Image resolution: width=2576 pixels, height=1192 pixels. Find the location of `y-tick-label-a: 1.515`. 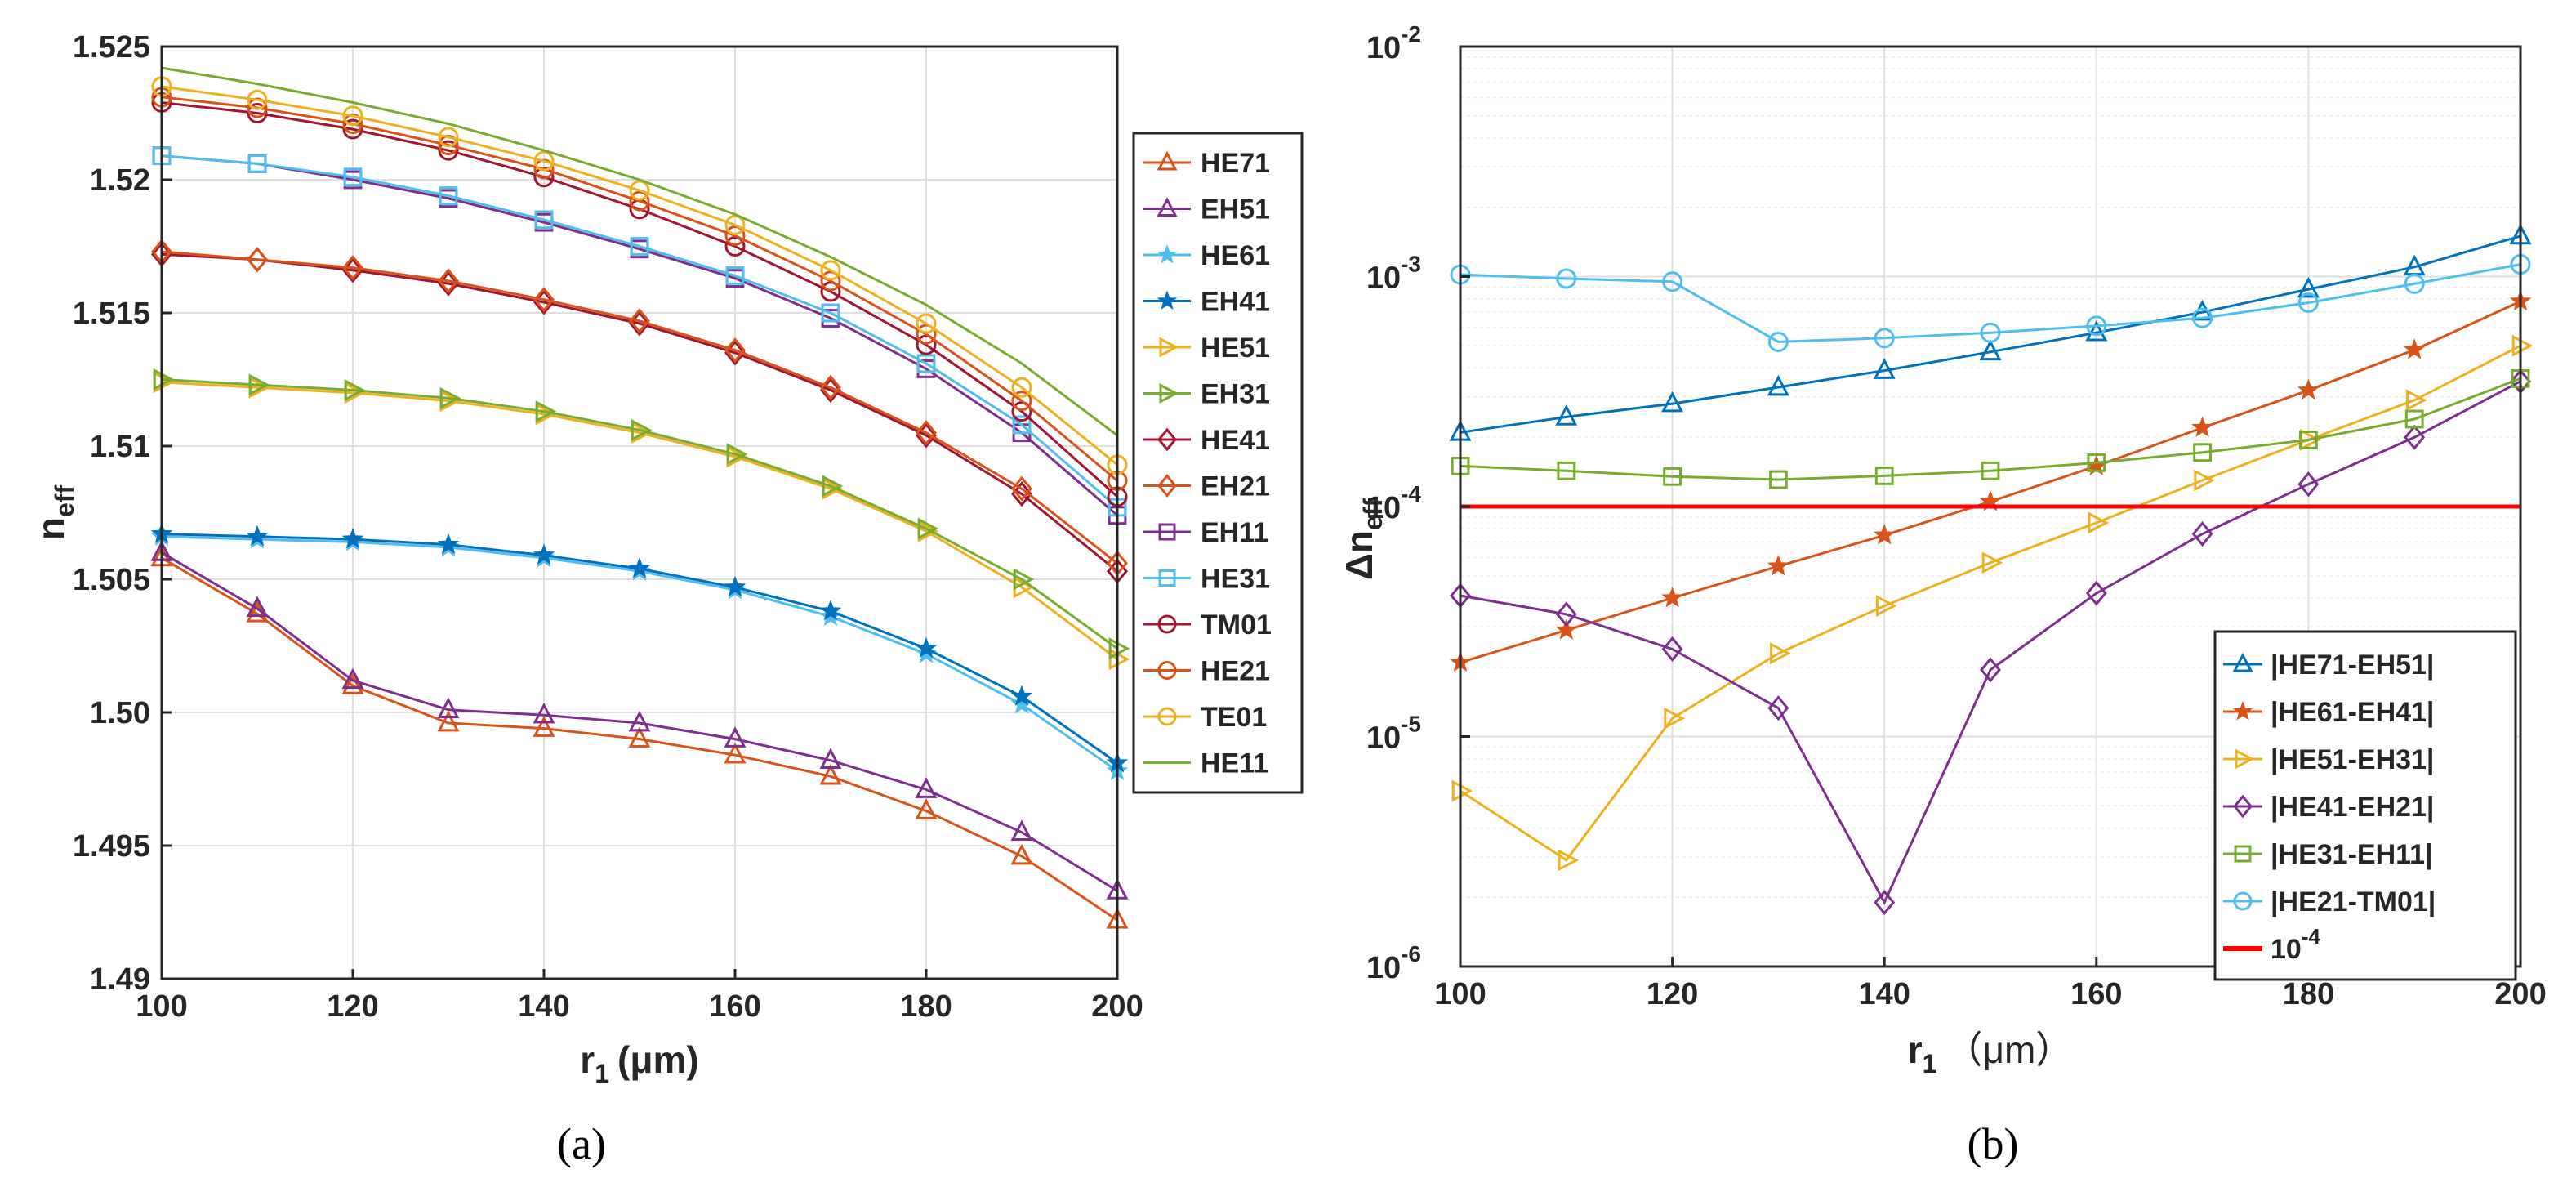

y-tick-label-a: 1.515 is located at coordinates (111, 314).